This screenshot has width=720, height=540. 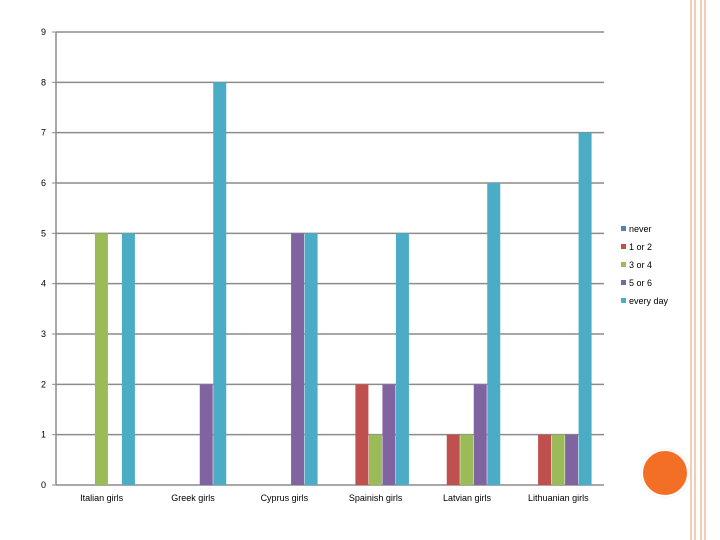 What do you see at coordinates (649, 301) in the screenshot?
I see `legend-label: every day` at bounding box center [649, 301].